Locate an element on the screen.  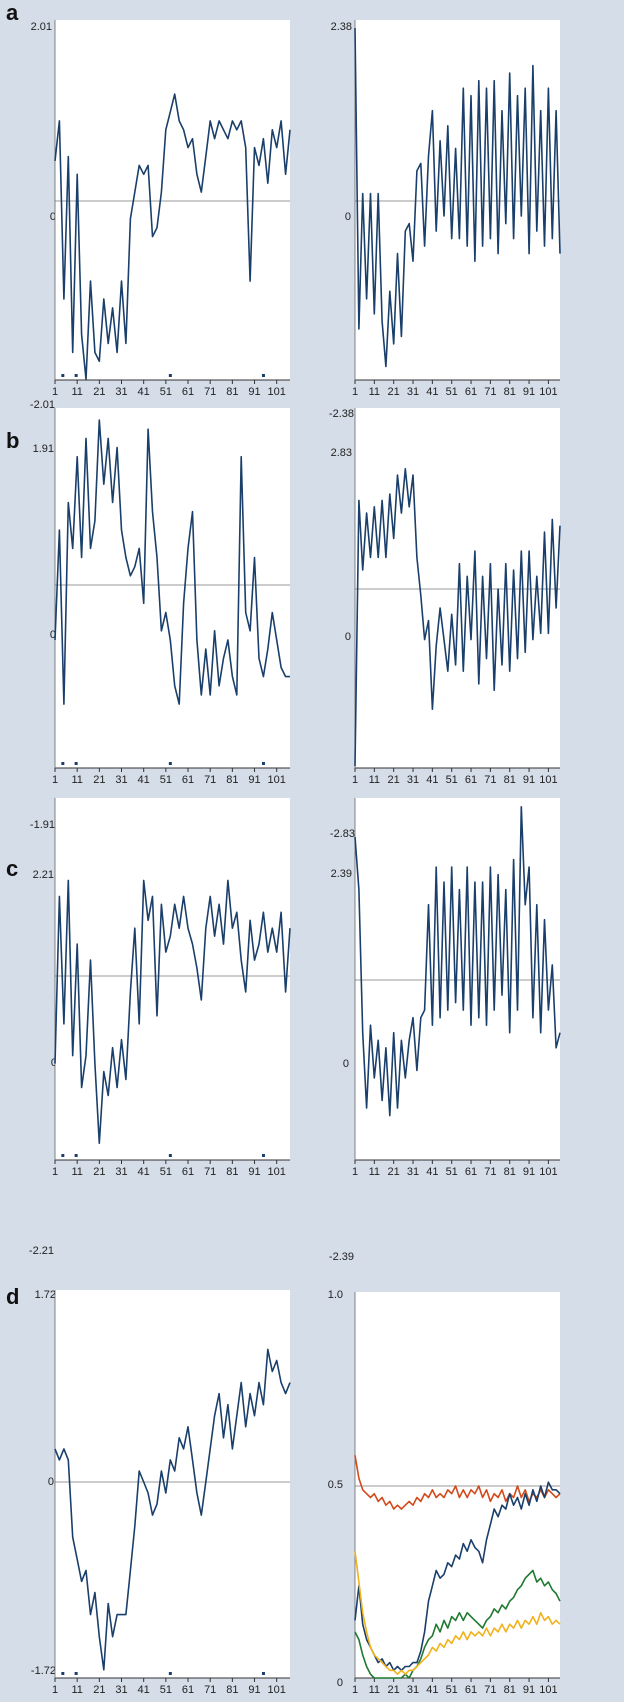
a-left-plot-area is located at coordinates (172, 200).